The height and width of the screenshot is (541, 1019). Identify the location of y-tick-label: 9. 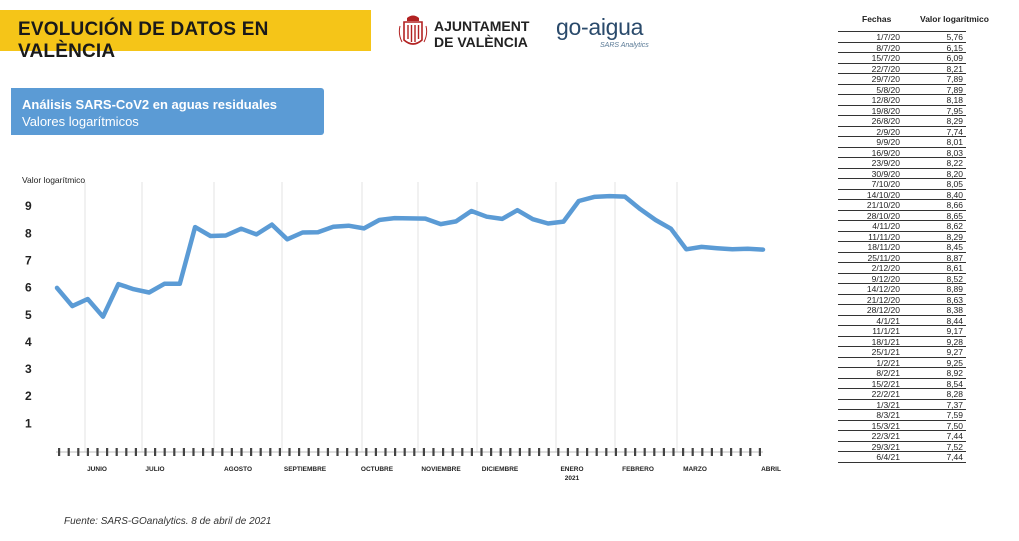
(28, 206).